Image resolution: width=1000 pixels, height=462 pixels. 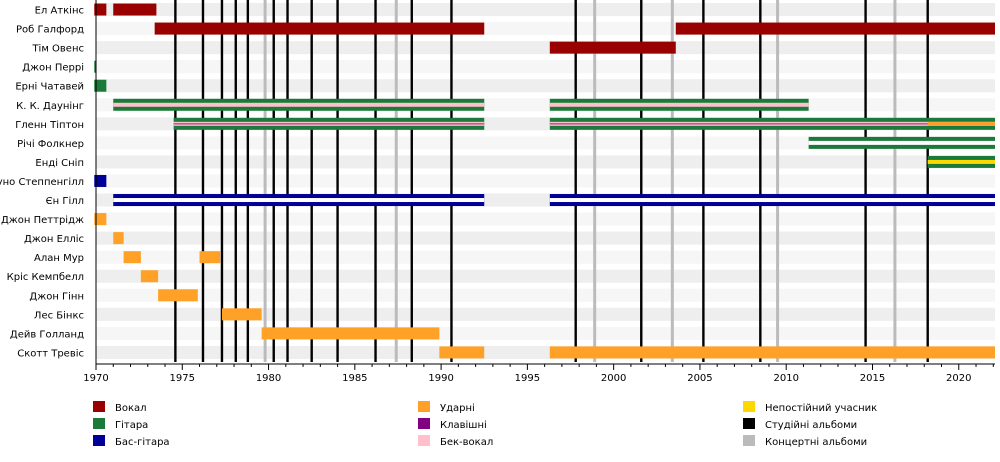 What do you see at coordinates (961, 123) in the screenshot?
I see `member-bar-overlay` at bounding box center [961, 123].